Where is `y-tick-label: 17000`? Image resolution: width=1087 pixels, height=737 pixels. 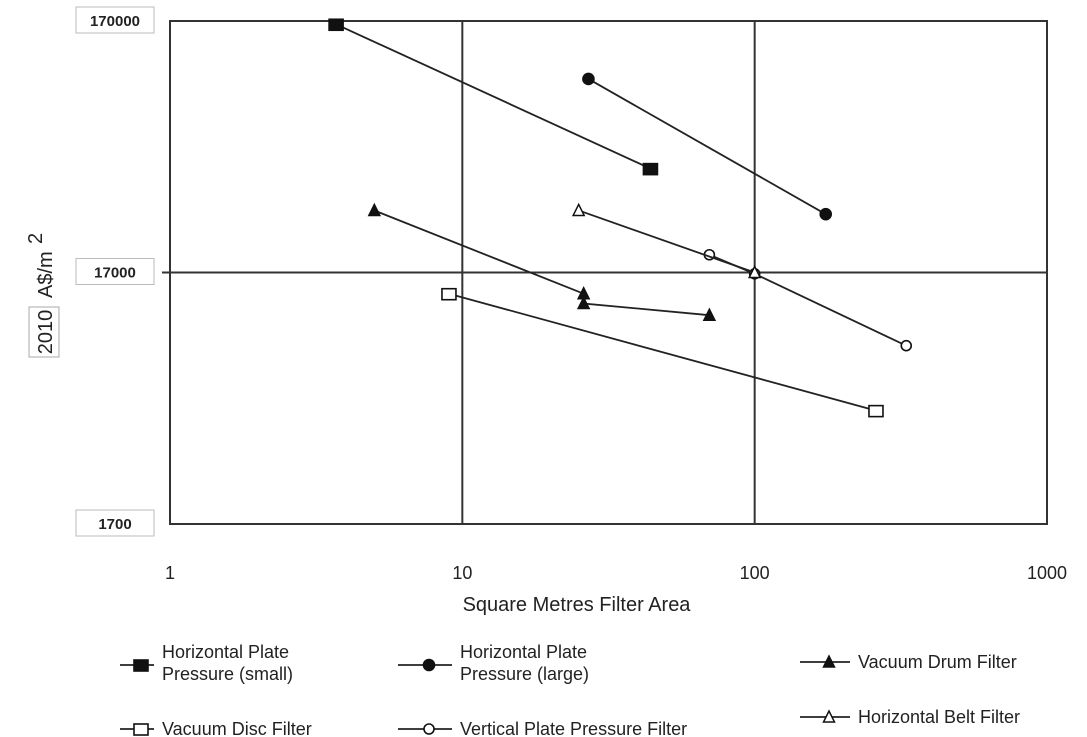 y-tick-label: 17000 is located at coordinates (115, 273).